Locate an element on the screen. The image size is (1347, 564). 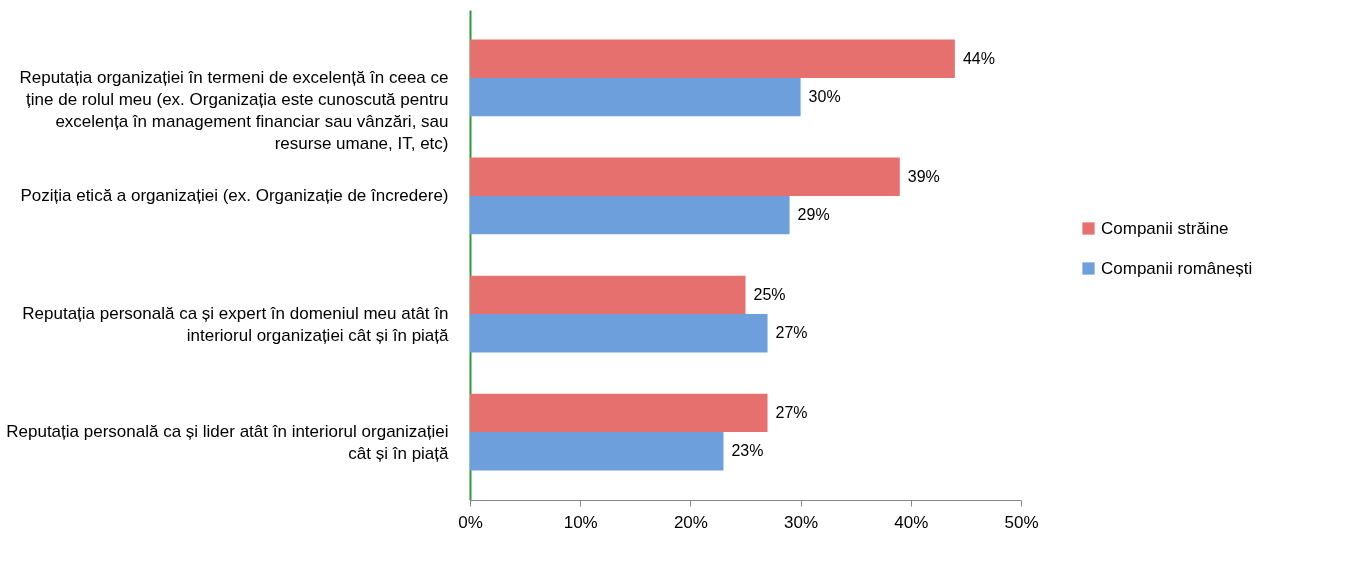
data-label: 23% is located at coordinates (747, 451).